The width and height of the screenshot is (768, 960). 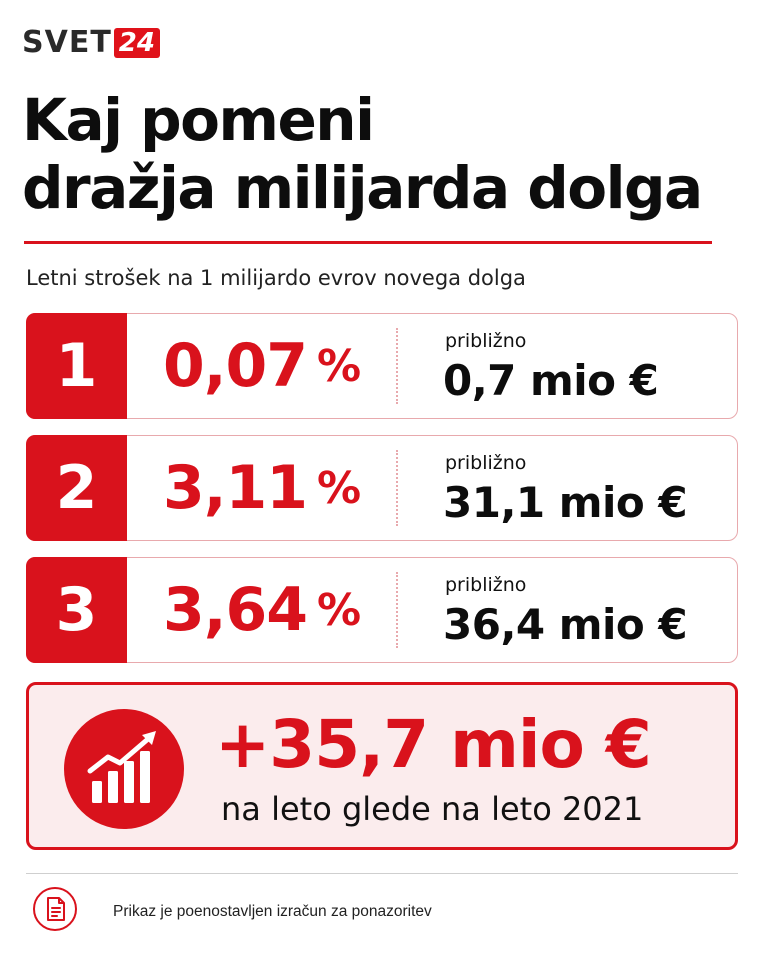 What do you see at coordinates (433, 744) in the screenshot?
I see `summary-value: +35,7 mio €` at bounding box center [433, 744].